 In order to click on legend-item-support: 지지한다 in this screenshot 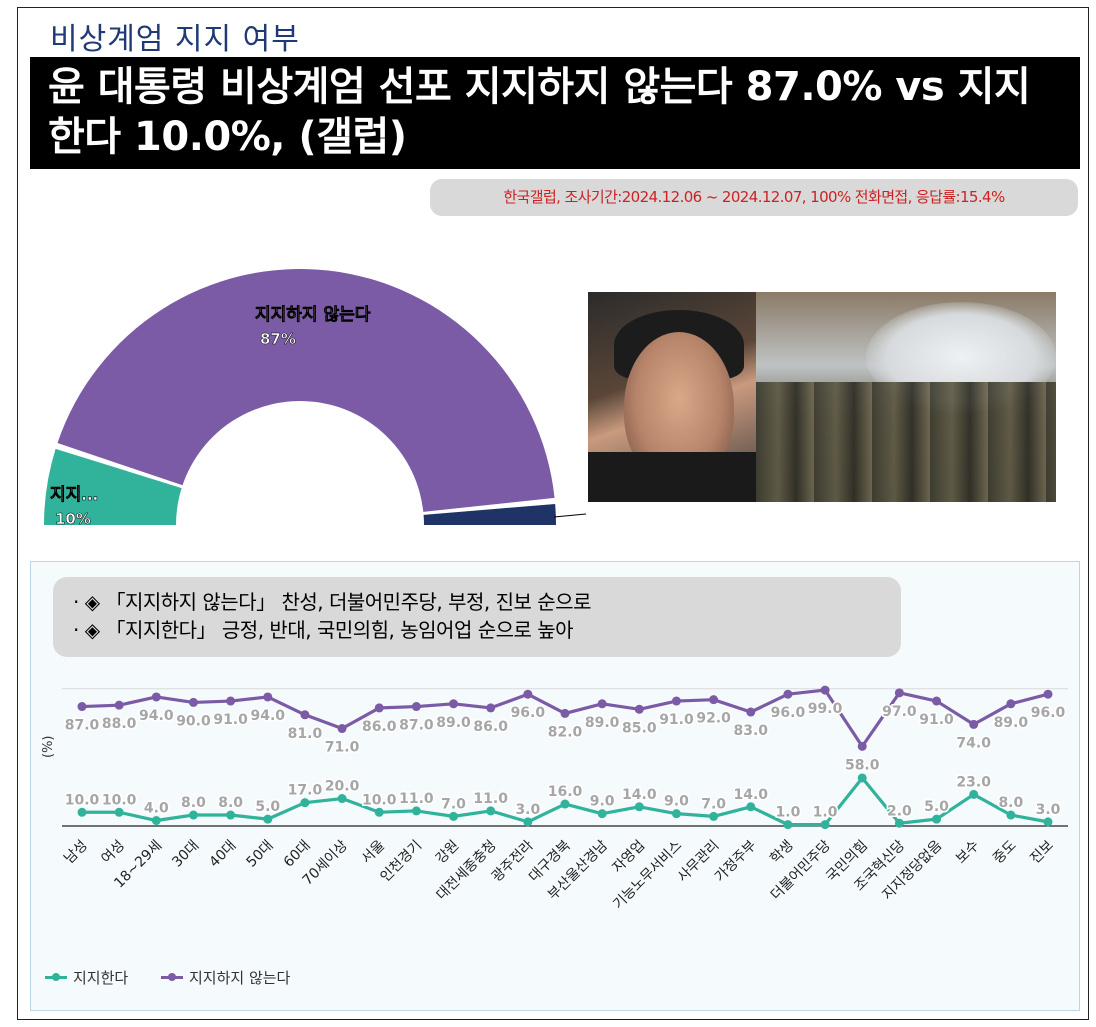, I will do `click(86, 977)`.